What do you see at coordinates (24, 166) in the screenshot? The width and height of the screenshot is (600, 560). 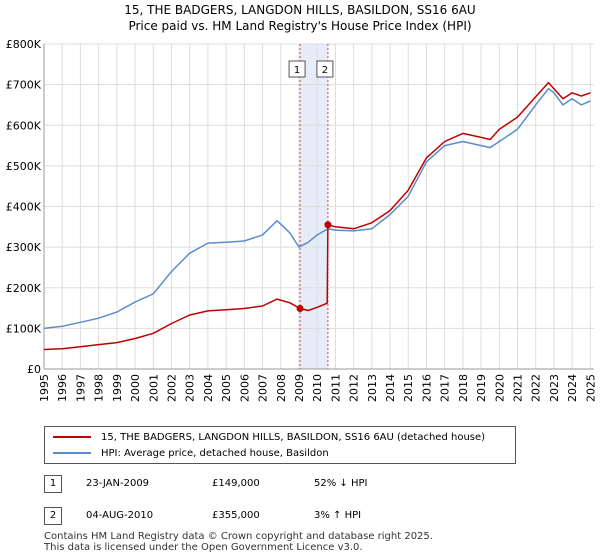 I see `y-tick-label: £500K` at bounding box center [24, 166].